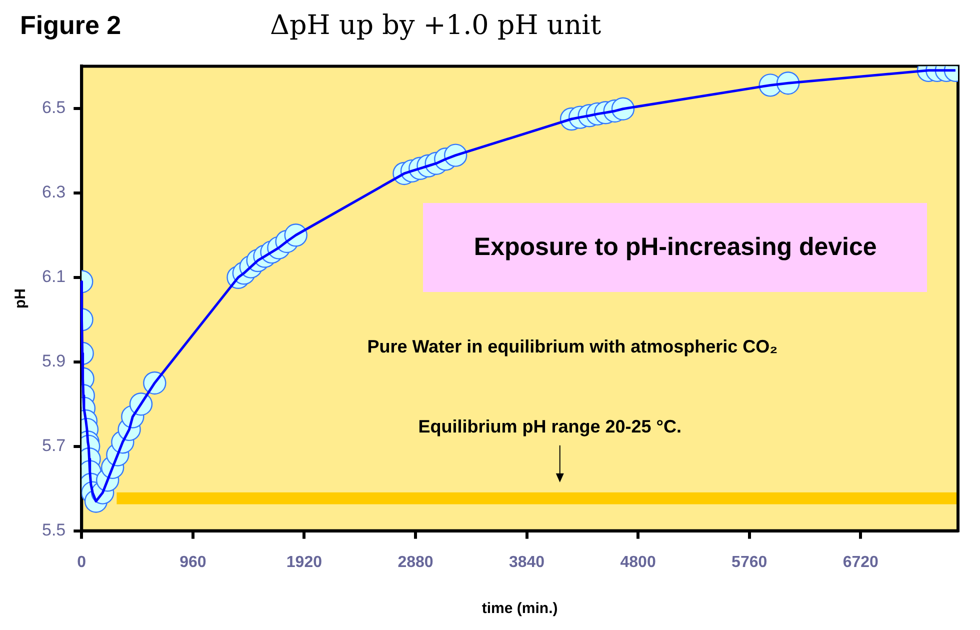 The height and width of the screenshot is (630, 980). What do you see at coordinates (436, 25) in the screenshot?
I see `chart-subtitle: ΔpH up by +1.0 pH unit` at bounding box center [436, 25].